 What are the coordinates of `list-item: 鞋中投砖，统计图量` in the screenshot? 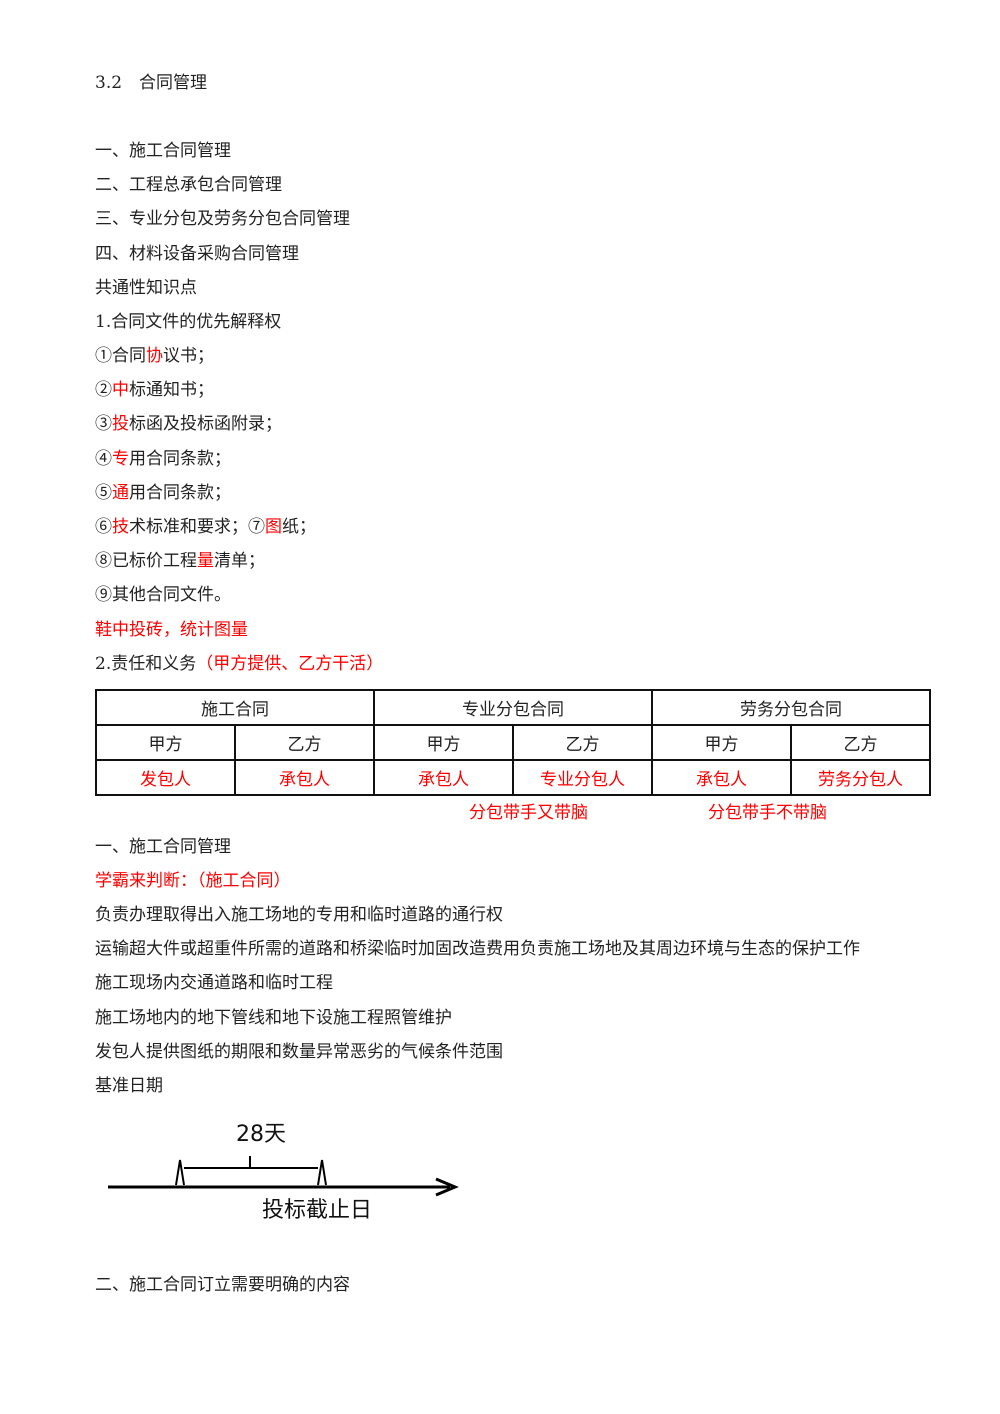 It's located at (171, 630).